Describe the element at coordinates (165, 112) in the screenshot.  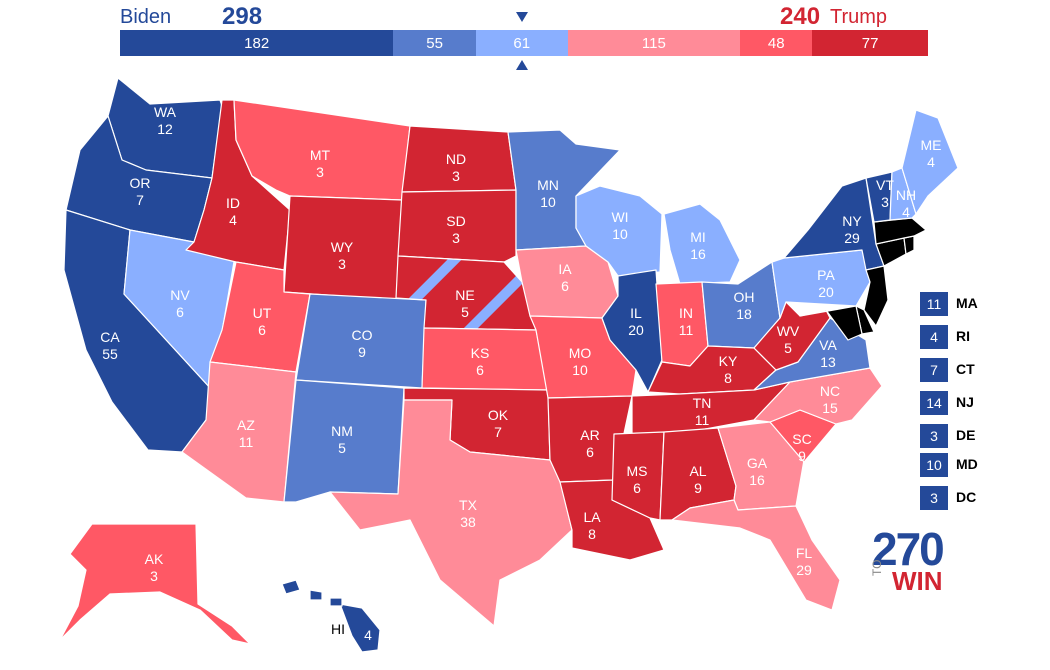
I see `state-label-WA: WA` at that location.